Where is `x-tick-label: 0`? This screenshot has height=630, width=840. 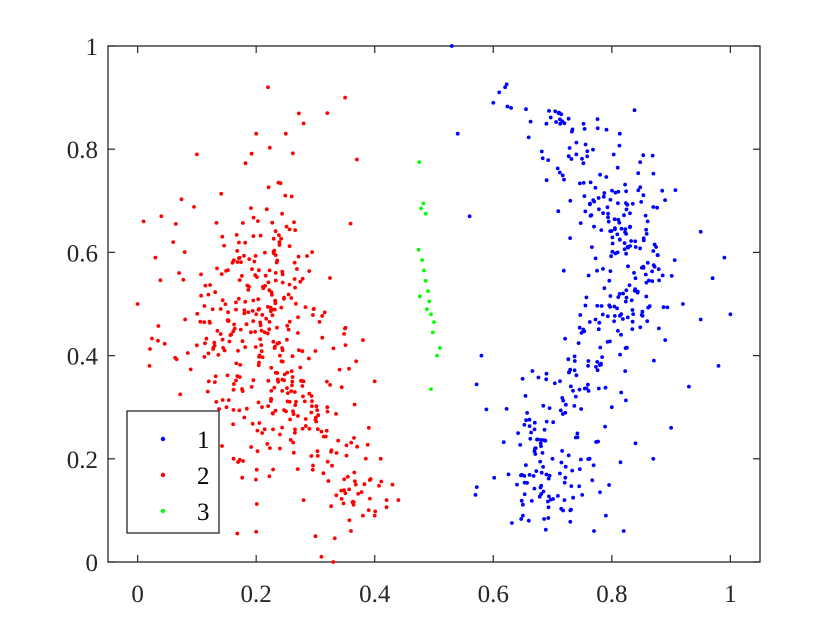 x-tick-label: 0 is located at coordinates (137, 594).